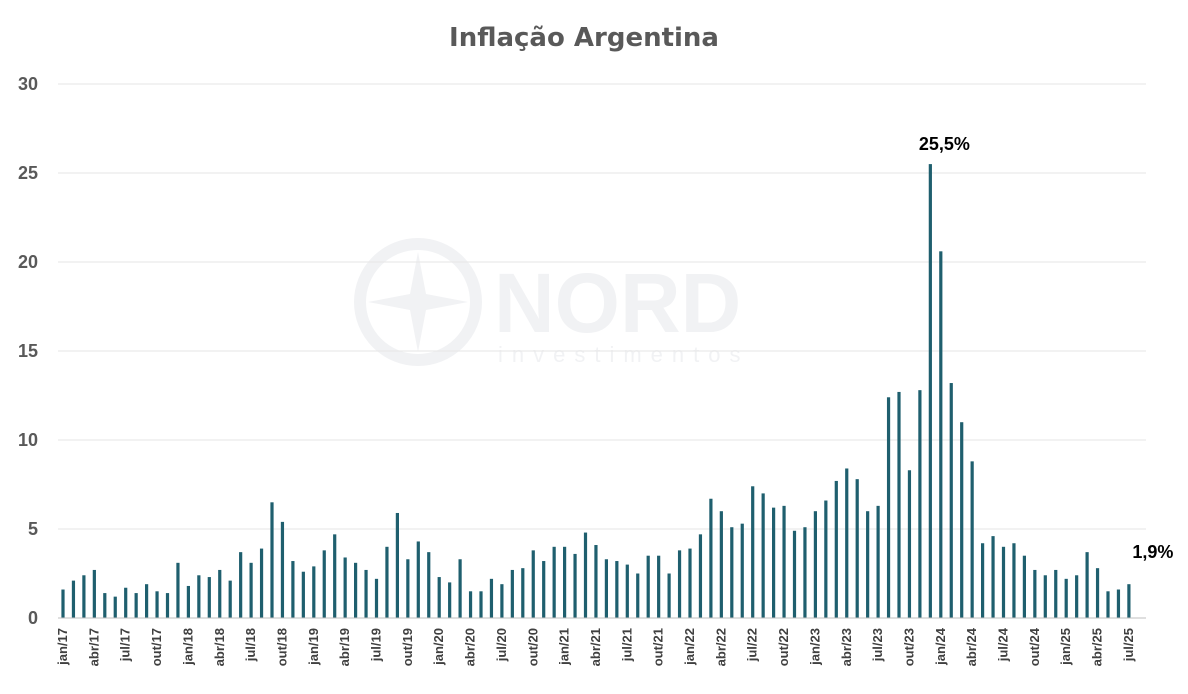 The image size is (1188, 694). I want to click on x-tick-label: abr/25, so click(1097, 647).